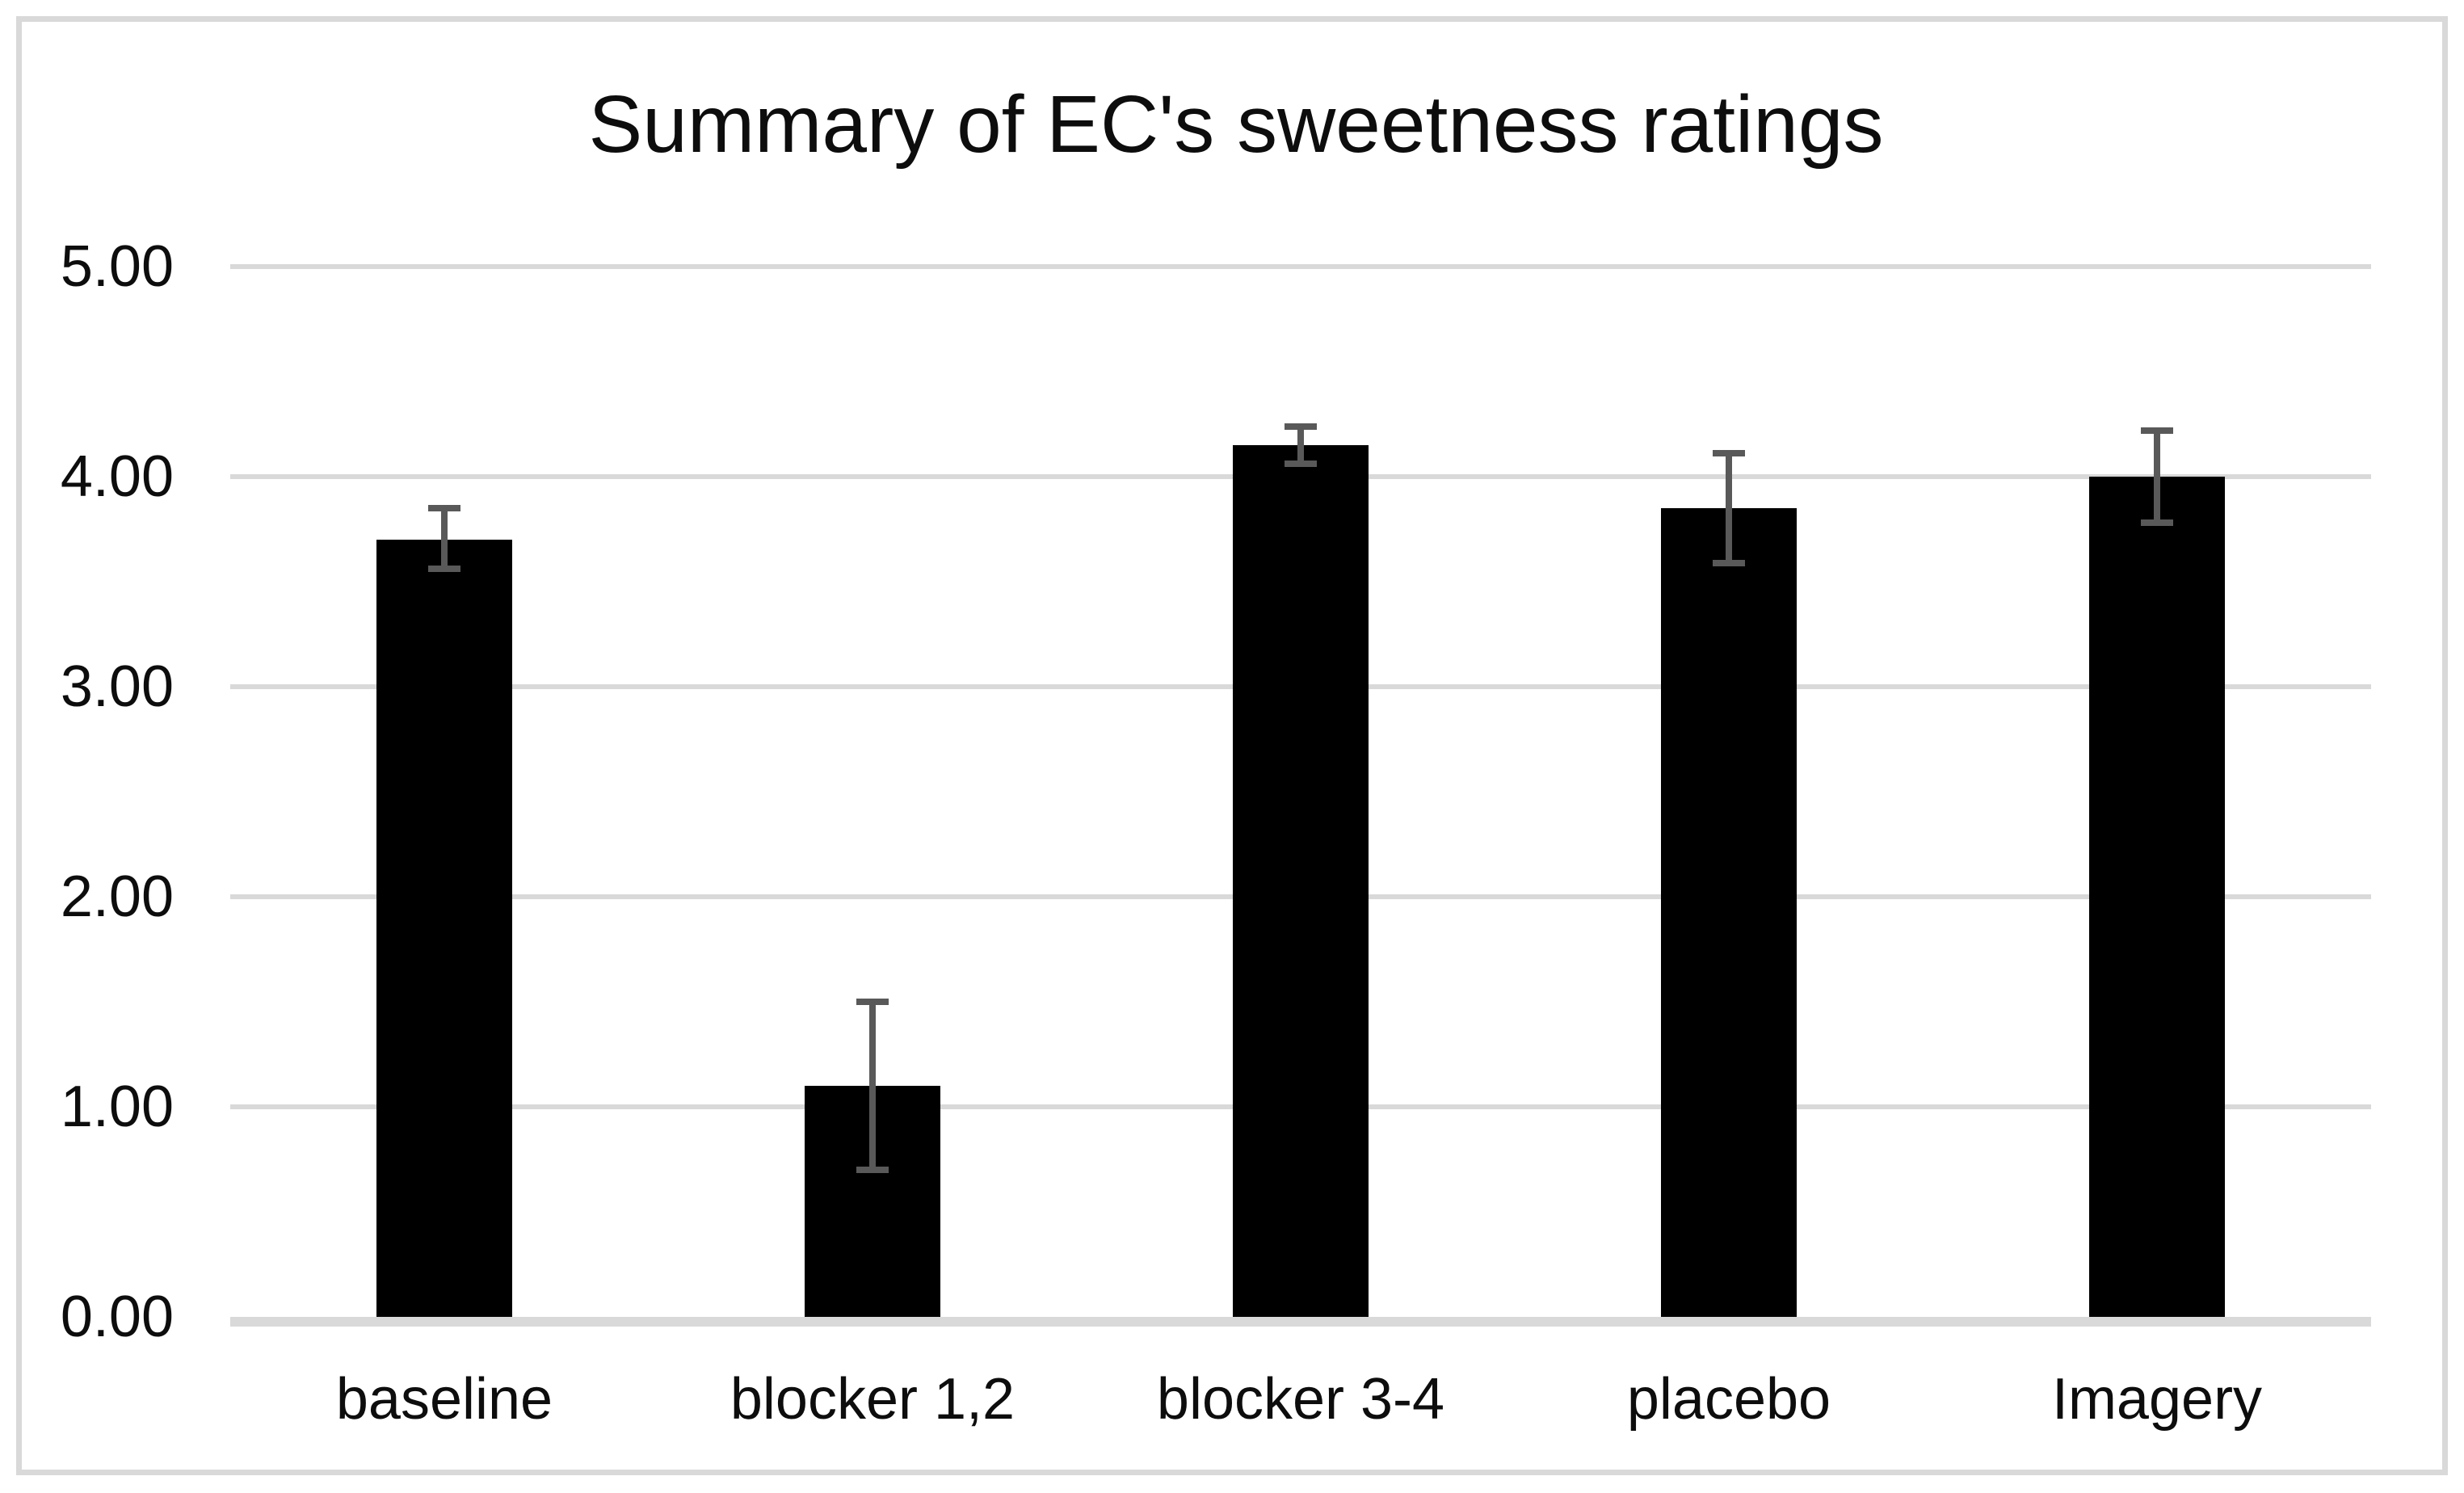  What do you see at coordinates (2157, 897) in the screenshot?
I see `bar-imagery` at bounding box center [2157, 897].